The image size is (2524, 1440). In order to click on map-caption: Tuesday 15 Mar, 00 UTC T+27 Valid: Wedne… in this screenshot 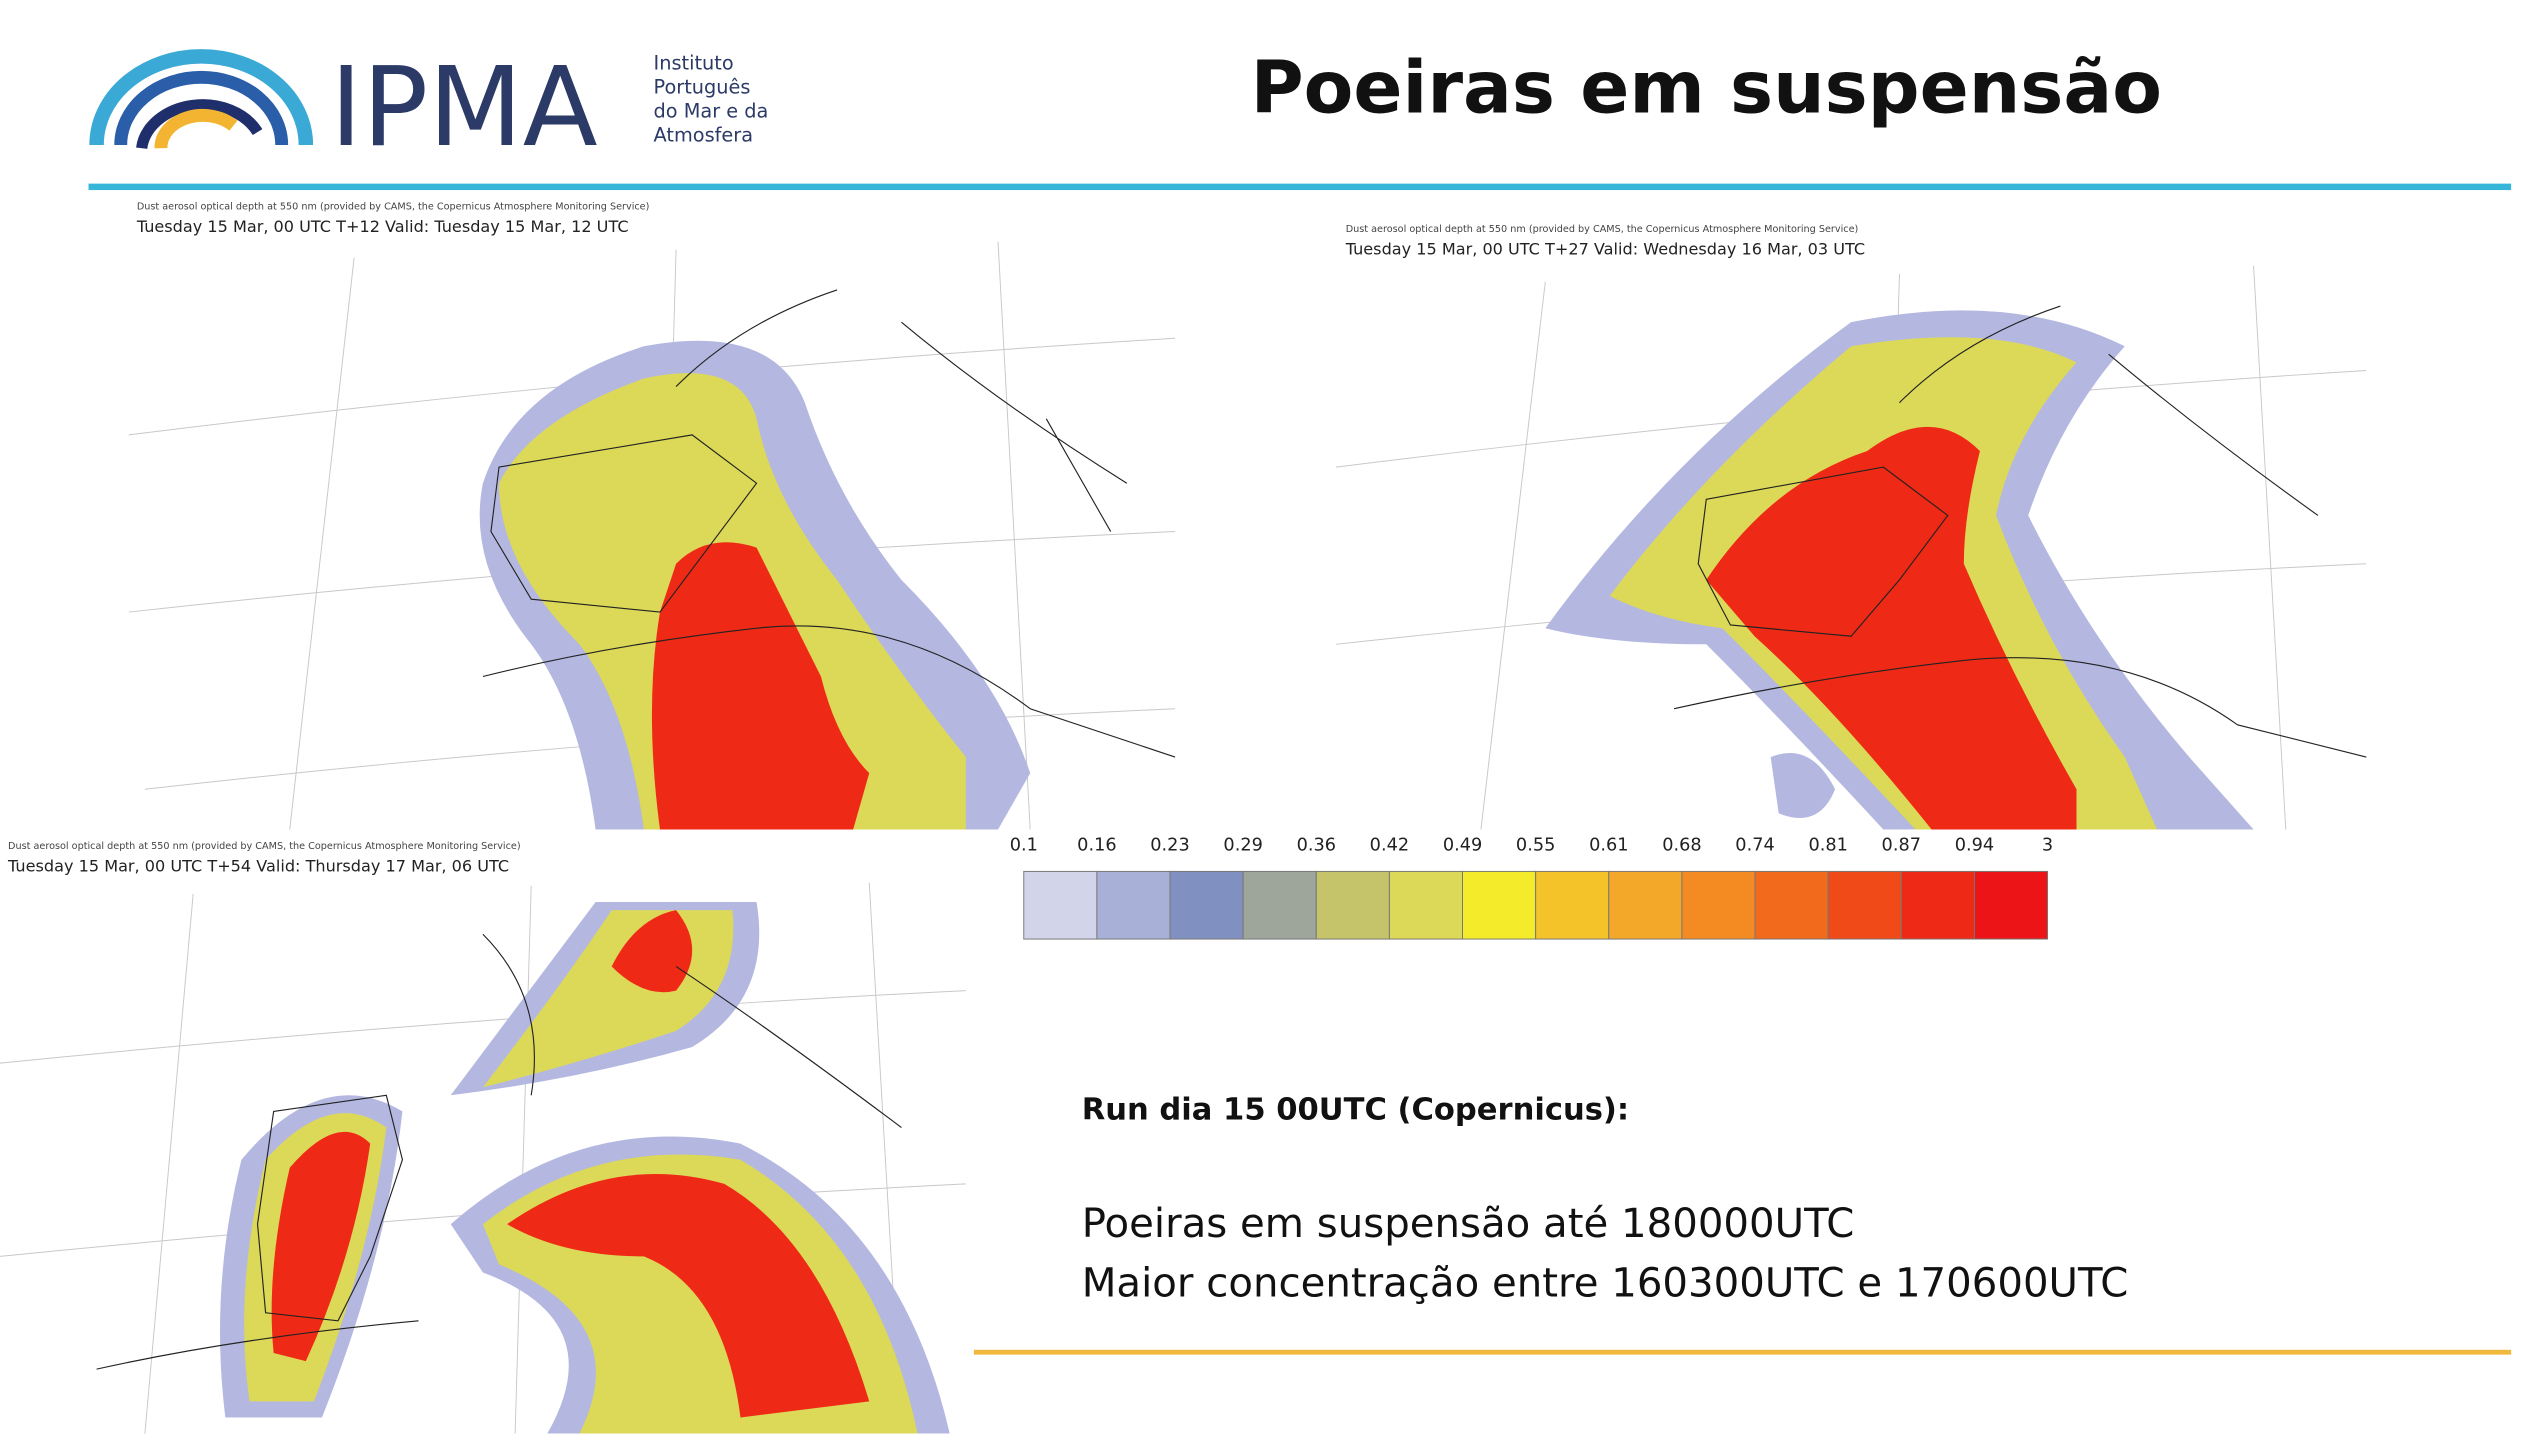, I will do `click(1605, 248)`.